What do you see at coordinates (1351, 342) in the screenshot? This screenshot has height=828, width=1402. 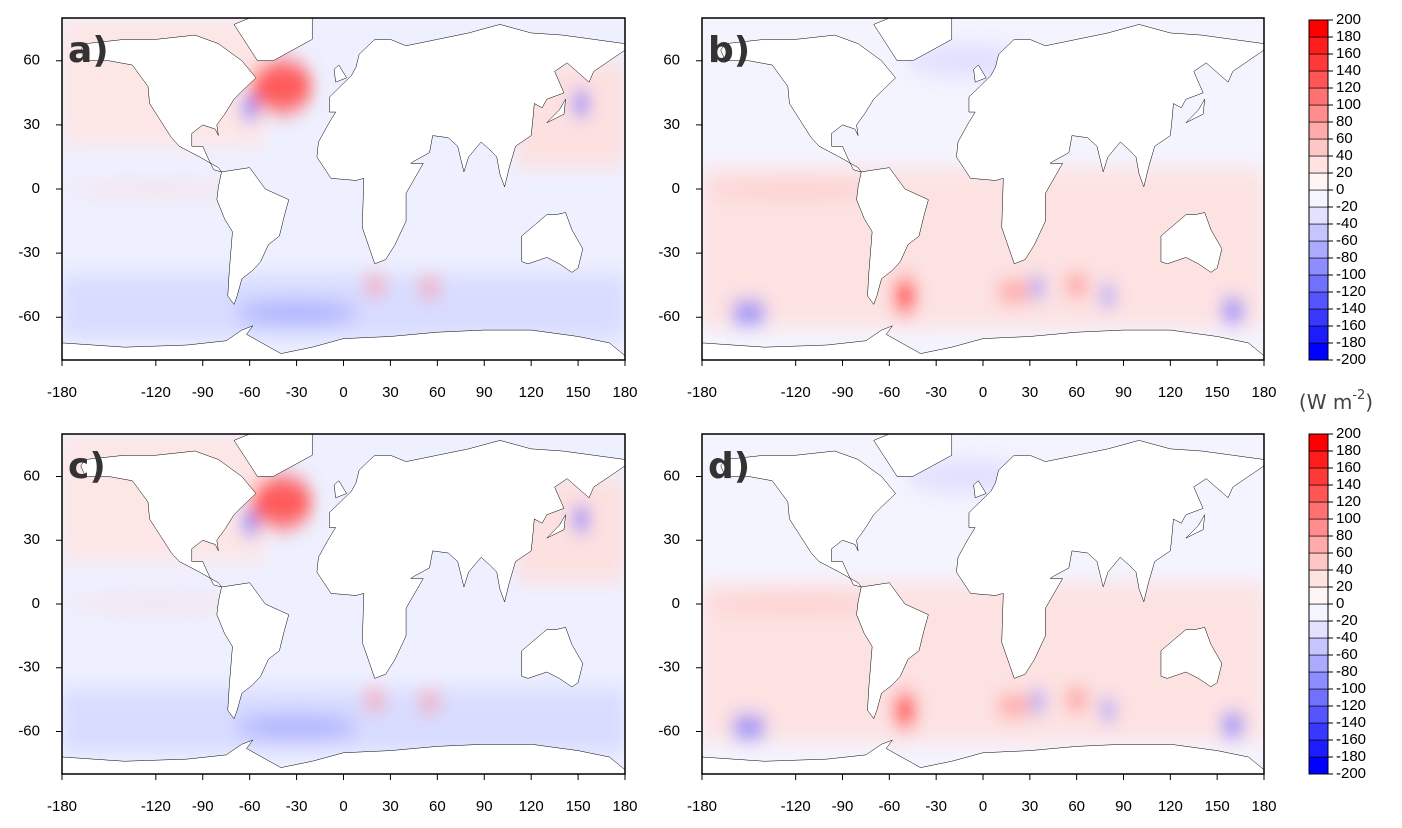 I see `colorbar-label: -180` at bounding box center [1351, 342].